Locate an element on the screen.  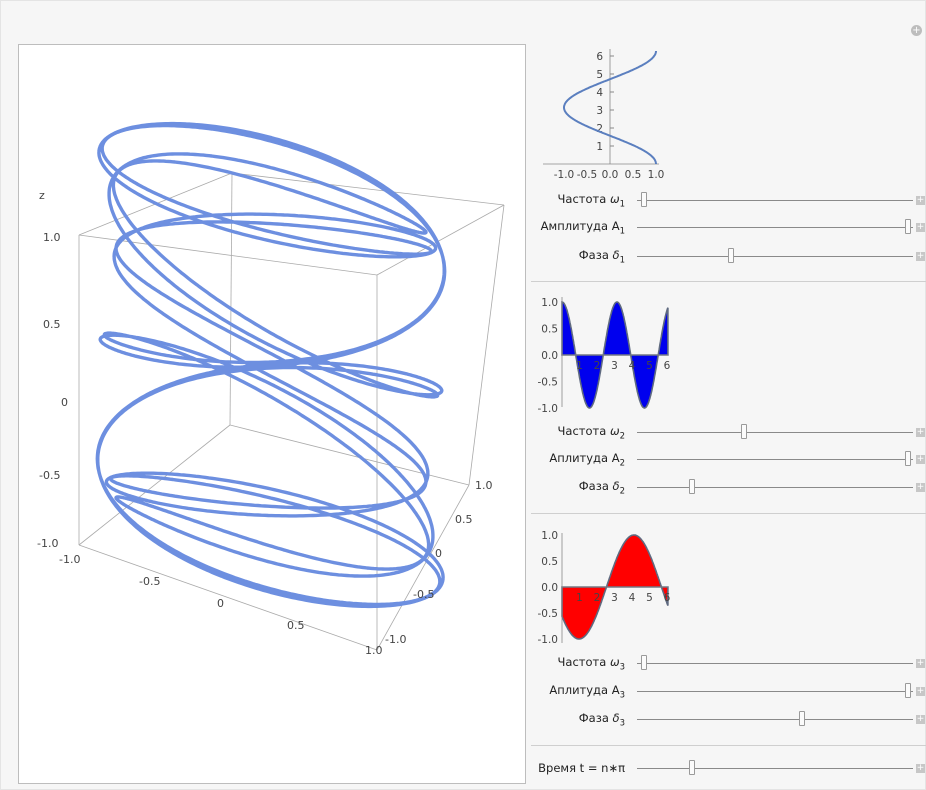
slider-label-text: Фаза is located at coordinates (595, 718).